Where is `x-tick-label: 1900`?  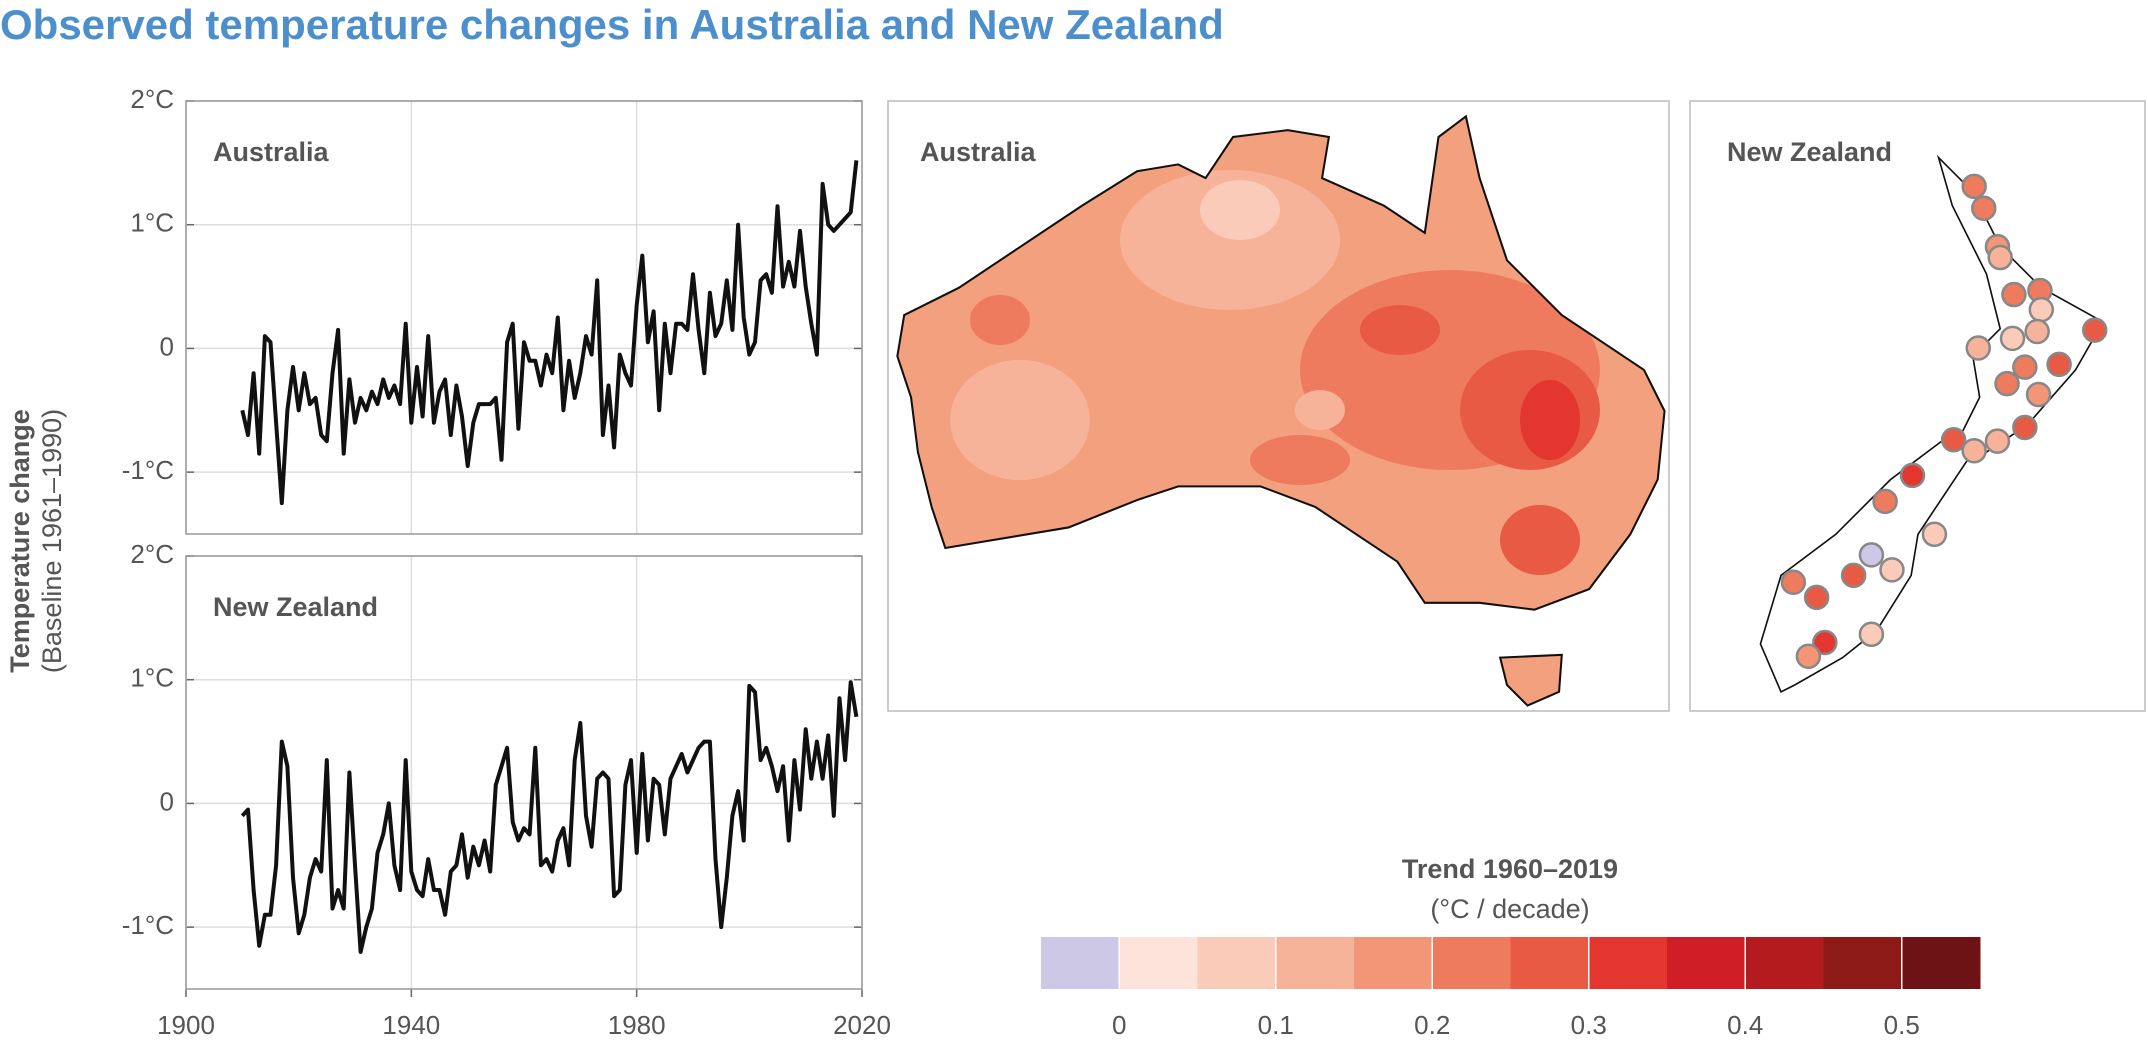 x-tick-label: 1900 is located at coordinates (186, 1025).